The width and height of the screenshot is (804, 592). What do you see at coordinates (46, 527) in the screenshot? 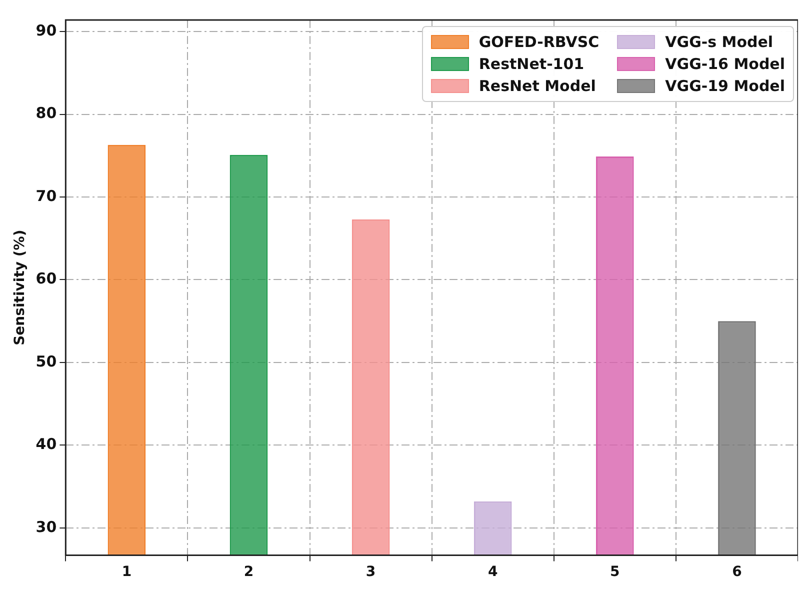
I see `y-tick-label: 30` at bounding box center [46, 527].